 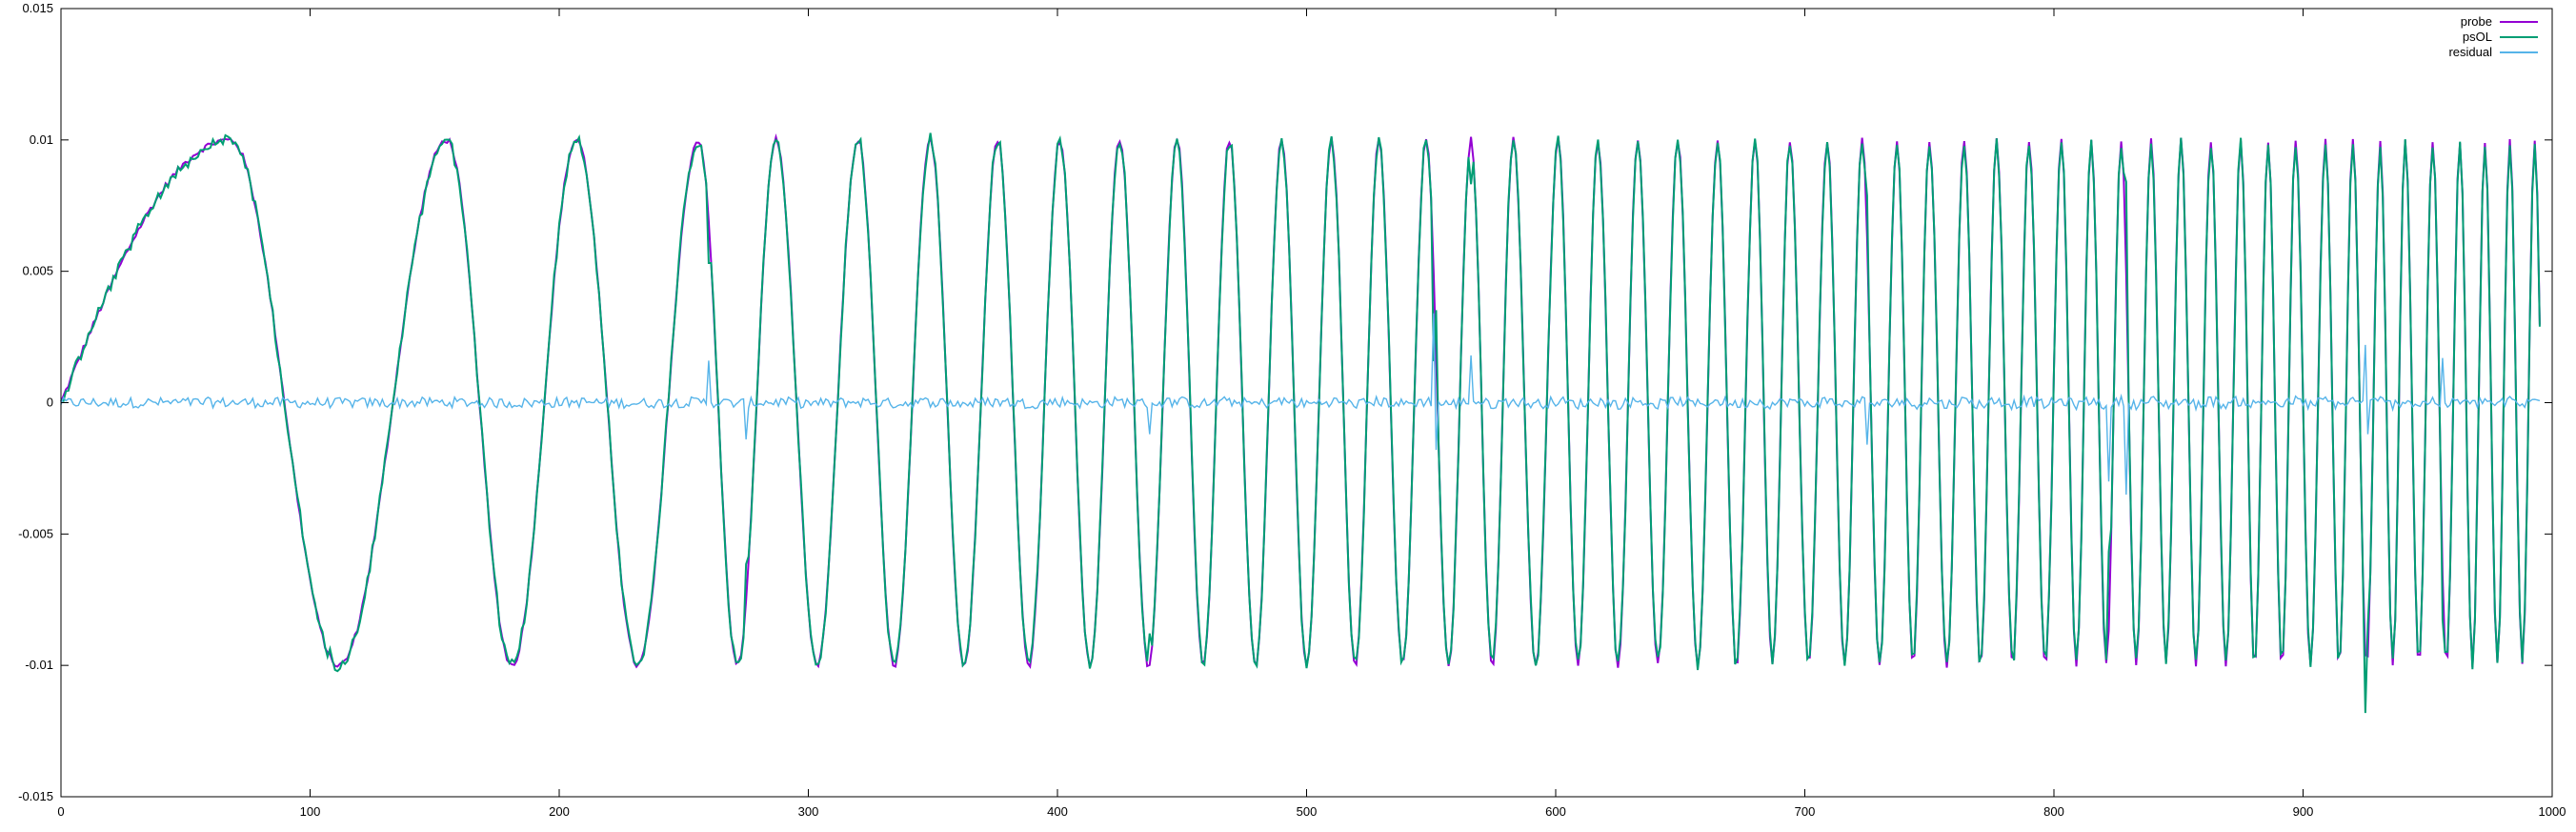 What do you see at coordinates (35, 533) in the screenshot?
I see `y-tick-label: -0.005` at bounding box center [35, 533].